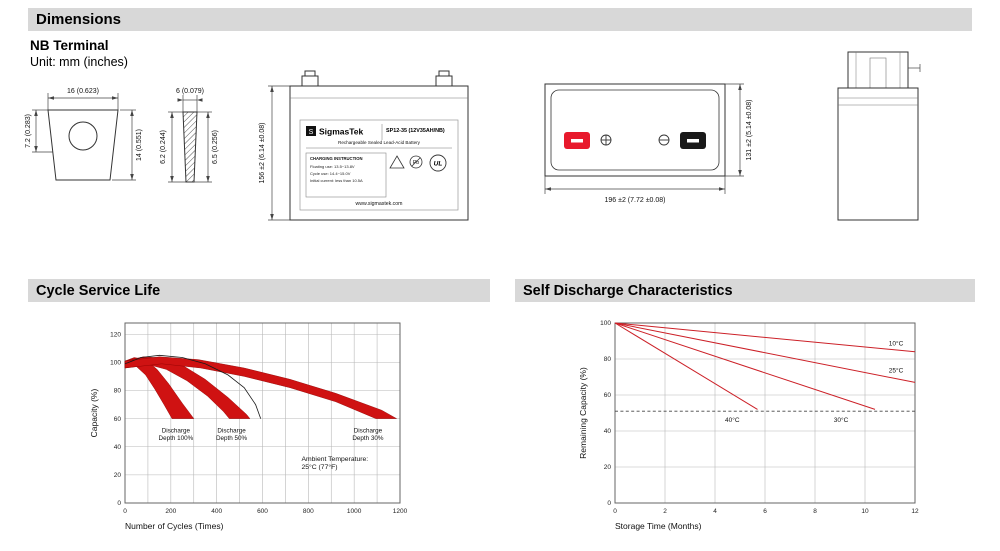 The width and height of the screenshot is (1000, 551). I want to click on nb-terminal-title: NB Terminal, so click(69, 45).